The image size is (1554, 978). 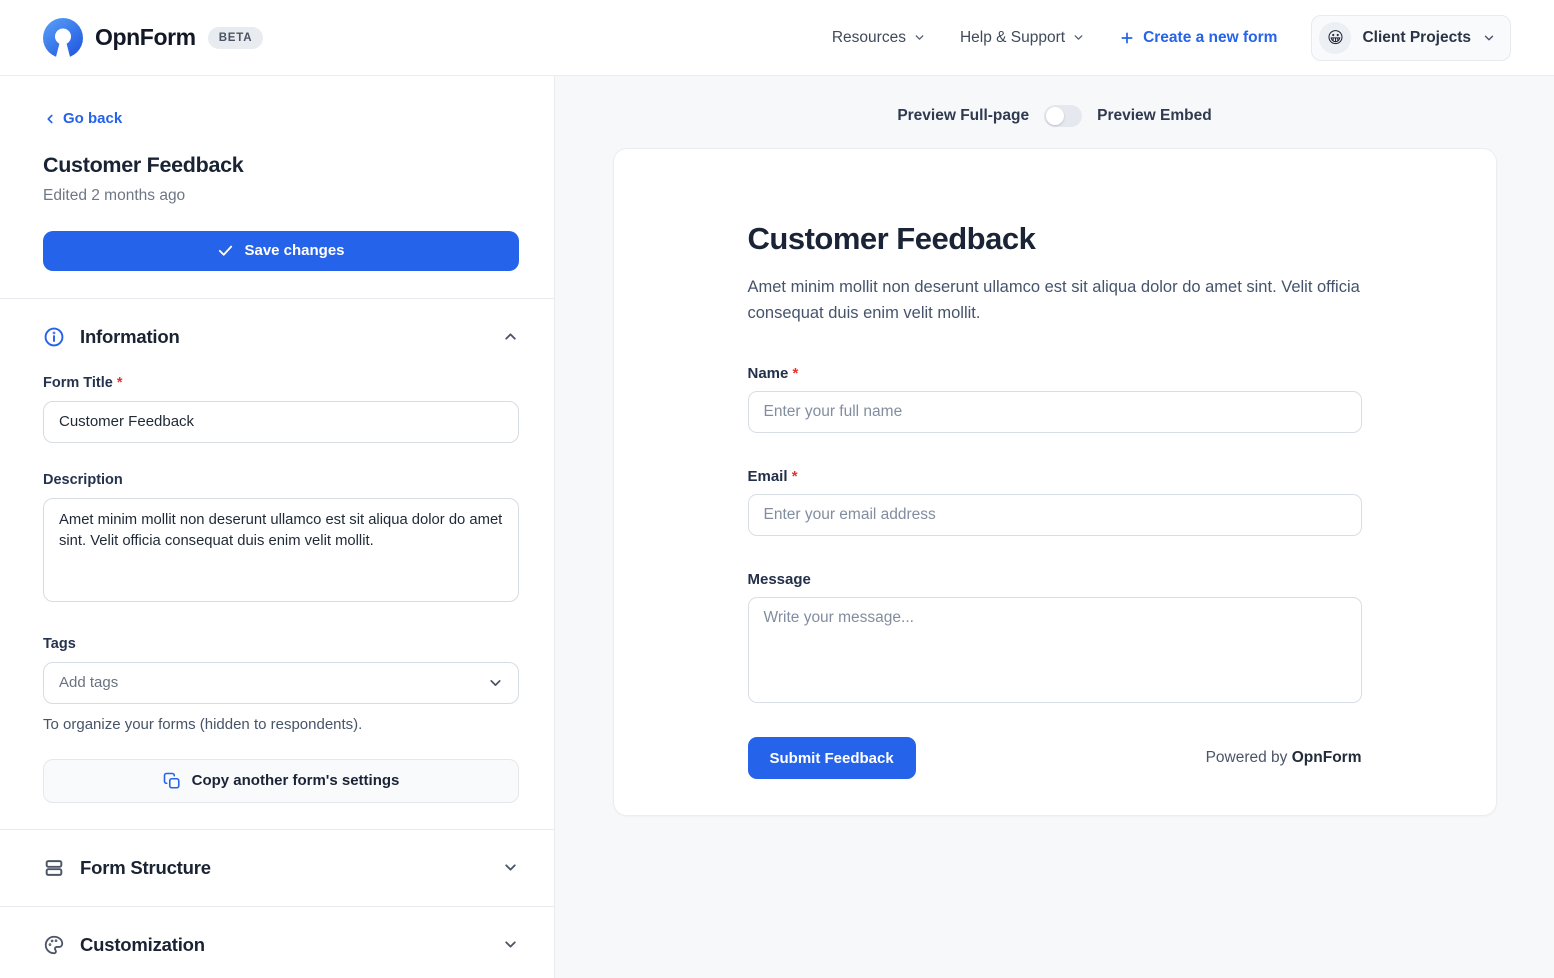 I want to click on customization-section: Customization, so click(x=277, y=942).